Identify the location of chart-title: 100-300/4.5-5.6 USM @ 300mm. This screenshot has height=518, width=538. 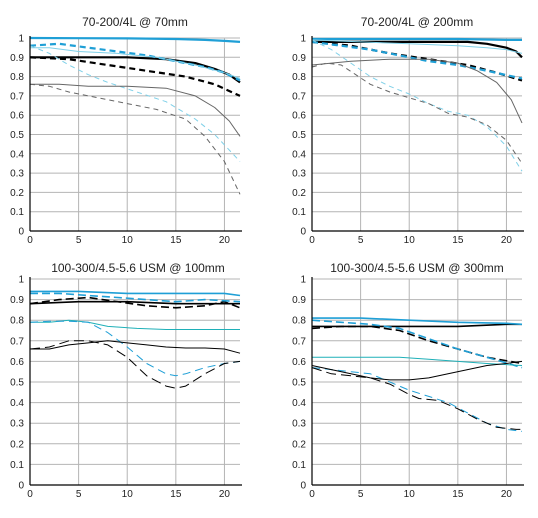
(417, 268).